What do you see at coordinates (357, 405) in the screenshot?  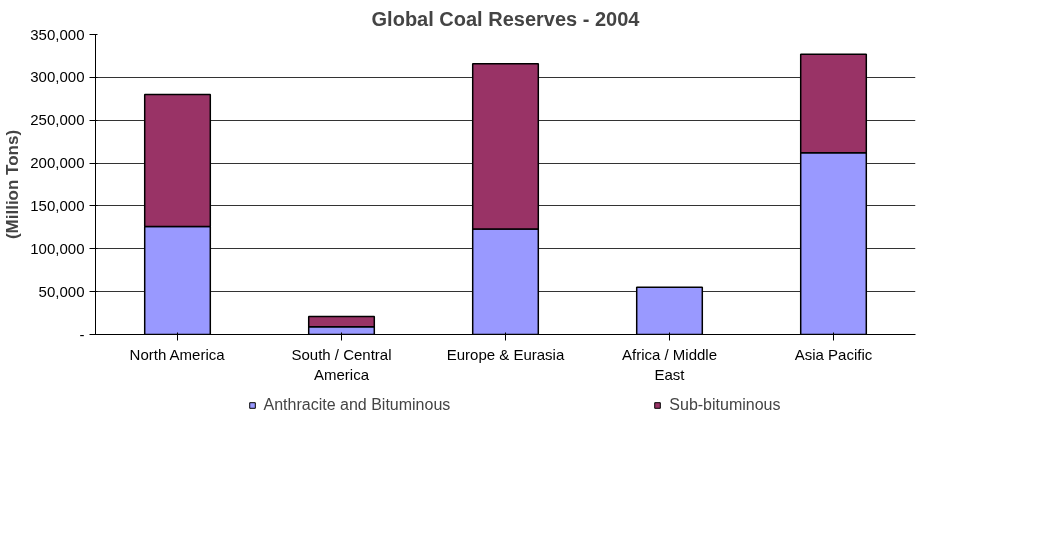 I see `legend-label: Anthracite and Bituminous` at bounding box center [357, 405].